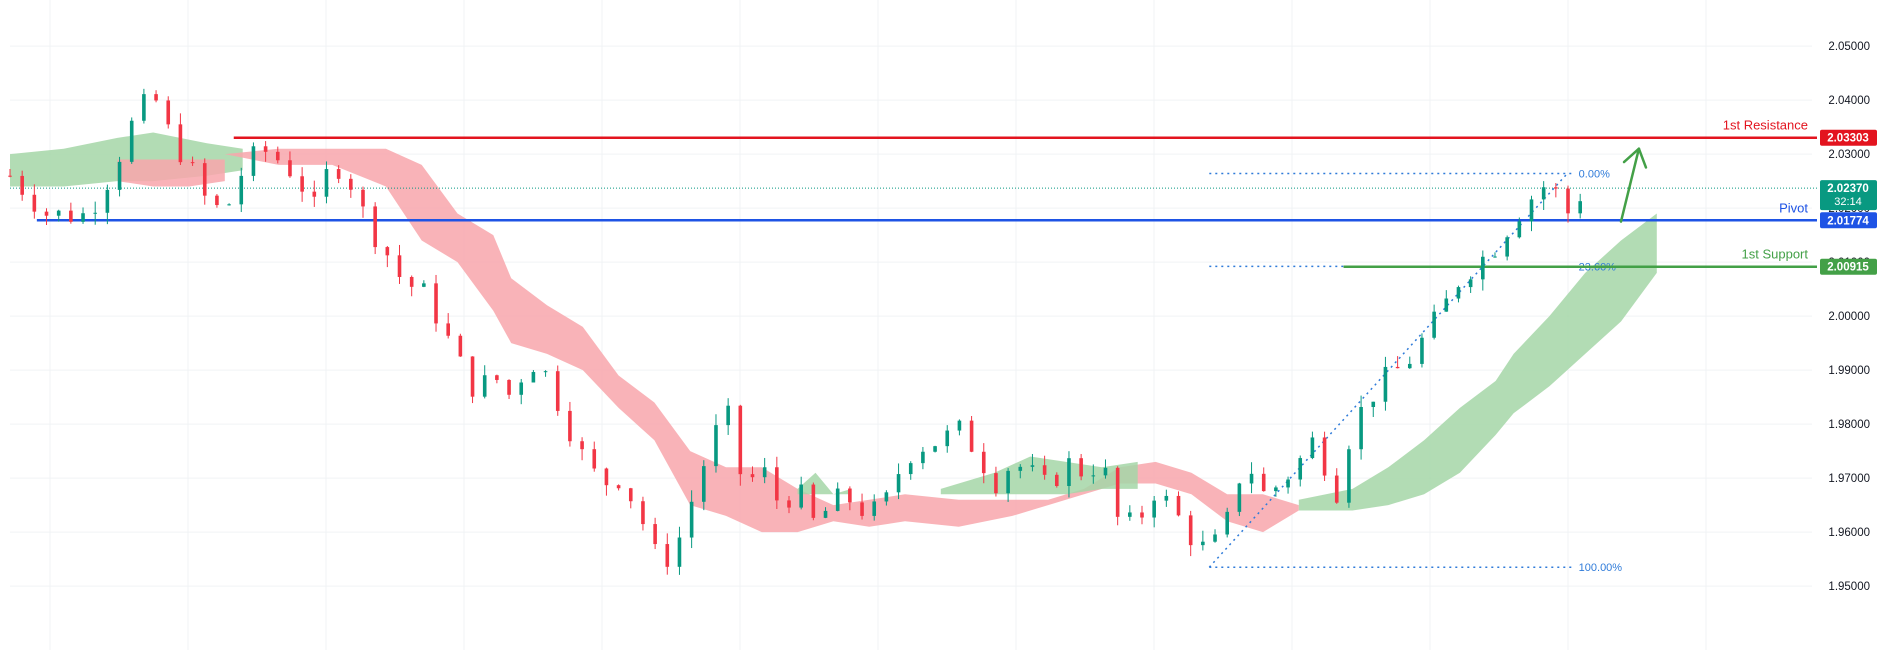 Image resolution: width=1884 pixels, height=655 pixels. What do you see at coordinates (1849, 533) in the screenshot?
I see `y-tick-label: 1.96000` at bounding box center [1849, 533].